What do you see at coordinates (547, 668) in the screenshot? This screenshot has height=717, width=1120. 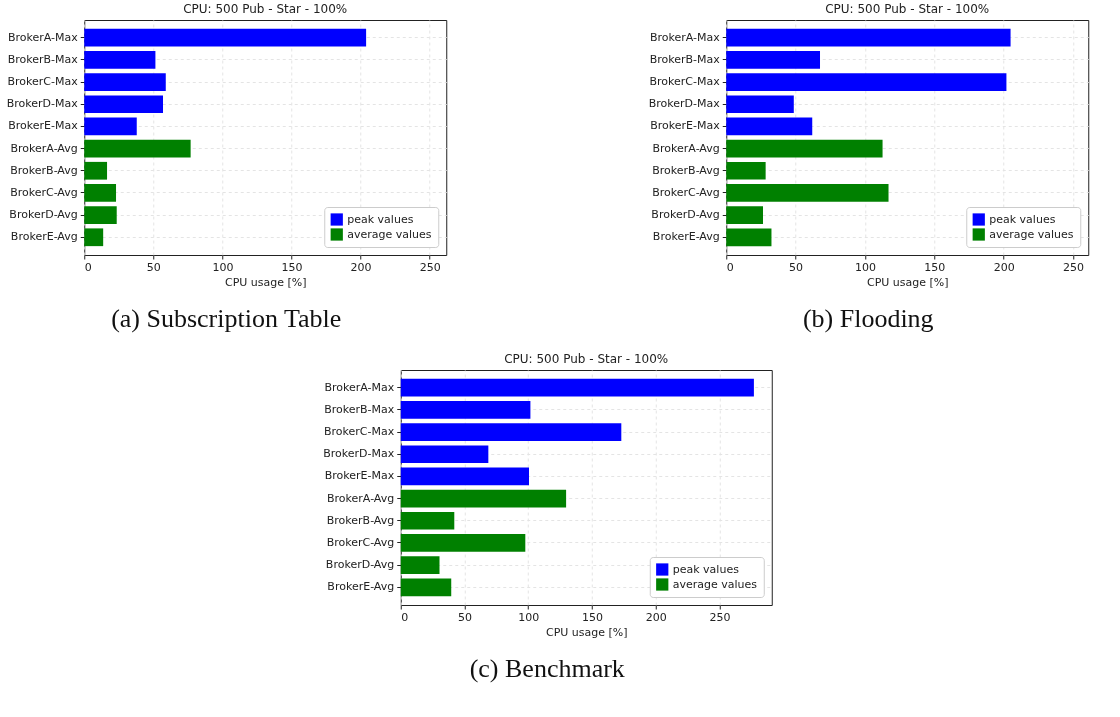 I see `text: (c) Benchmark` at bounding box center [547, 668].